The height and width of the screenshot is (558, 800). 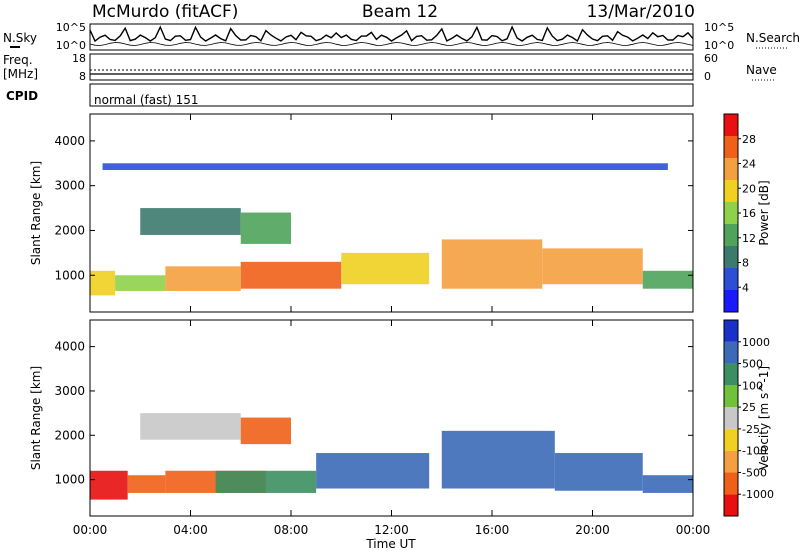 I want to click on velocity-heatmap, so click(x=391, y=456).